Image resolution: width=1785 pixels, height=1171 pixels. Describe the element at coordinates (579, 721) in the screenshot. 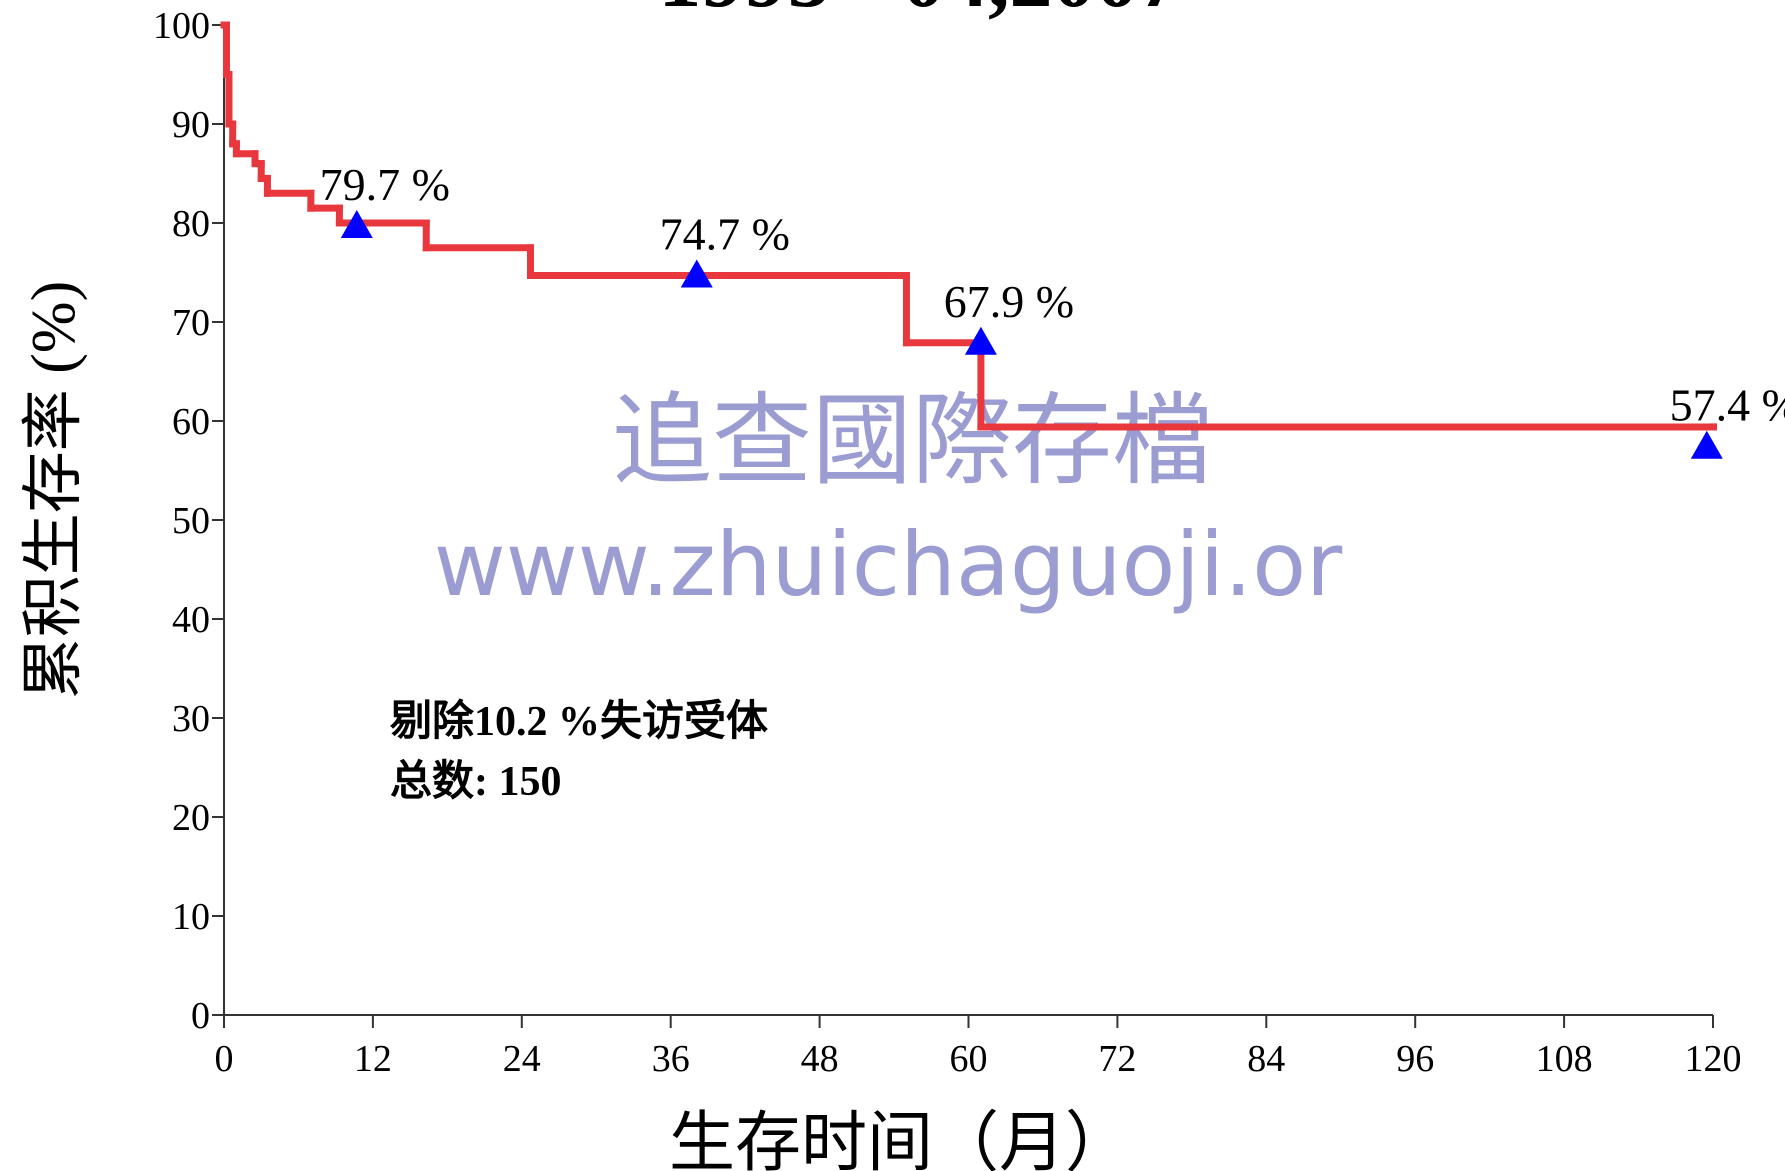

I see `annotation: 剔除10.2 %失访受体` at that location.